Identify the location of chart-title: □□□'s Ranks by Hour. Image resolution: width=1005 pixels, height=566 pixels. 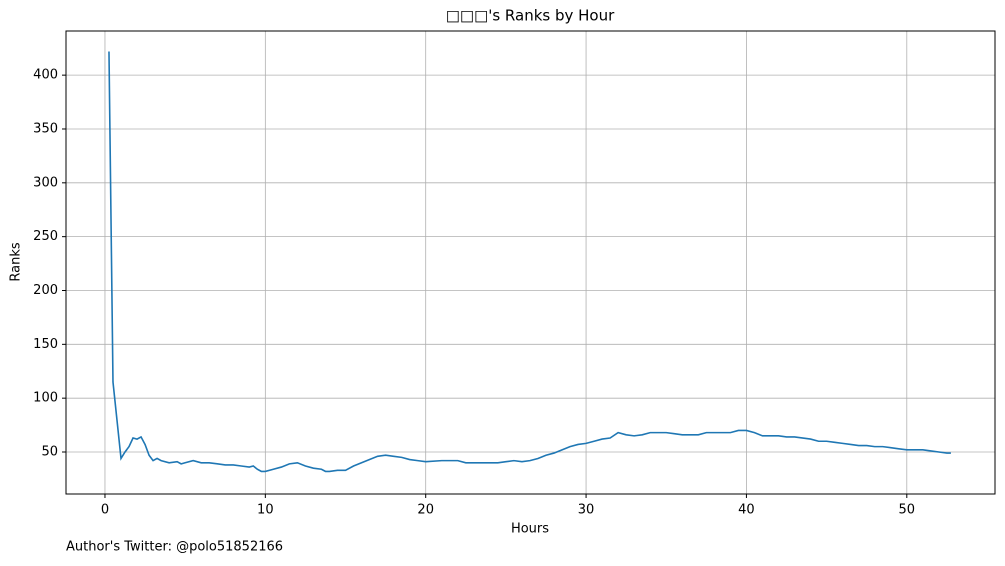
(530, 16).